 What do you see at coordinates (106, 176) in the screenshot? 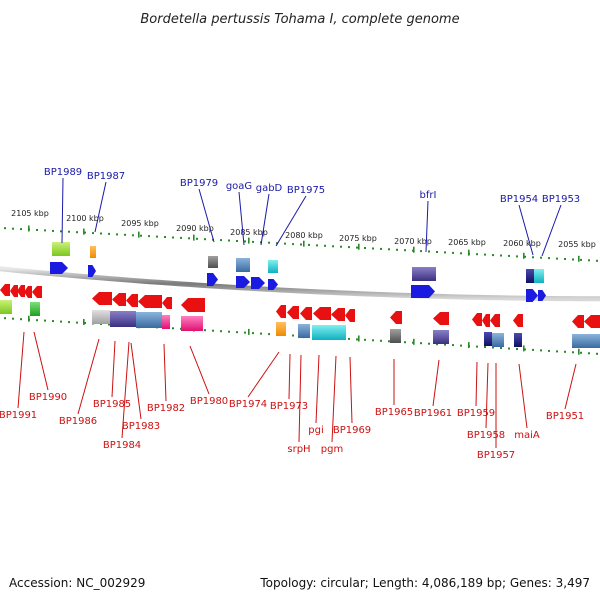
I see `gene-label: BP1987` at bounding box center [106, 176].